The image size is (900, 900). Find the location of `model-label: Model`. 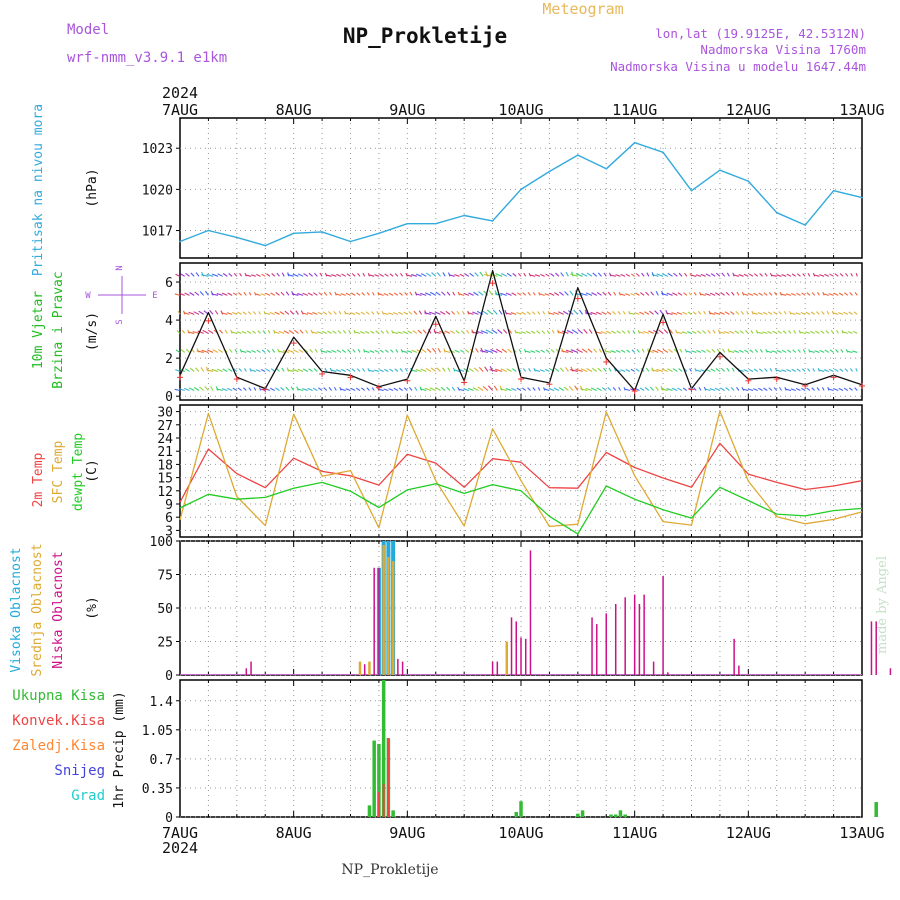

model-label: Model is located at coordinates (88, 30).